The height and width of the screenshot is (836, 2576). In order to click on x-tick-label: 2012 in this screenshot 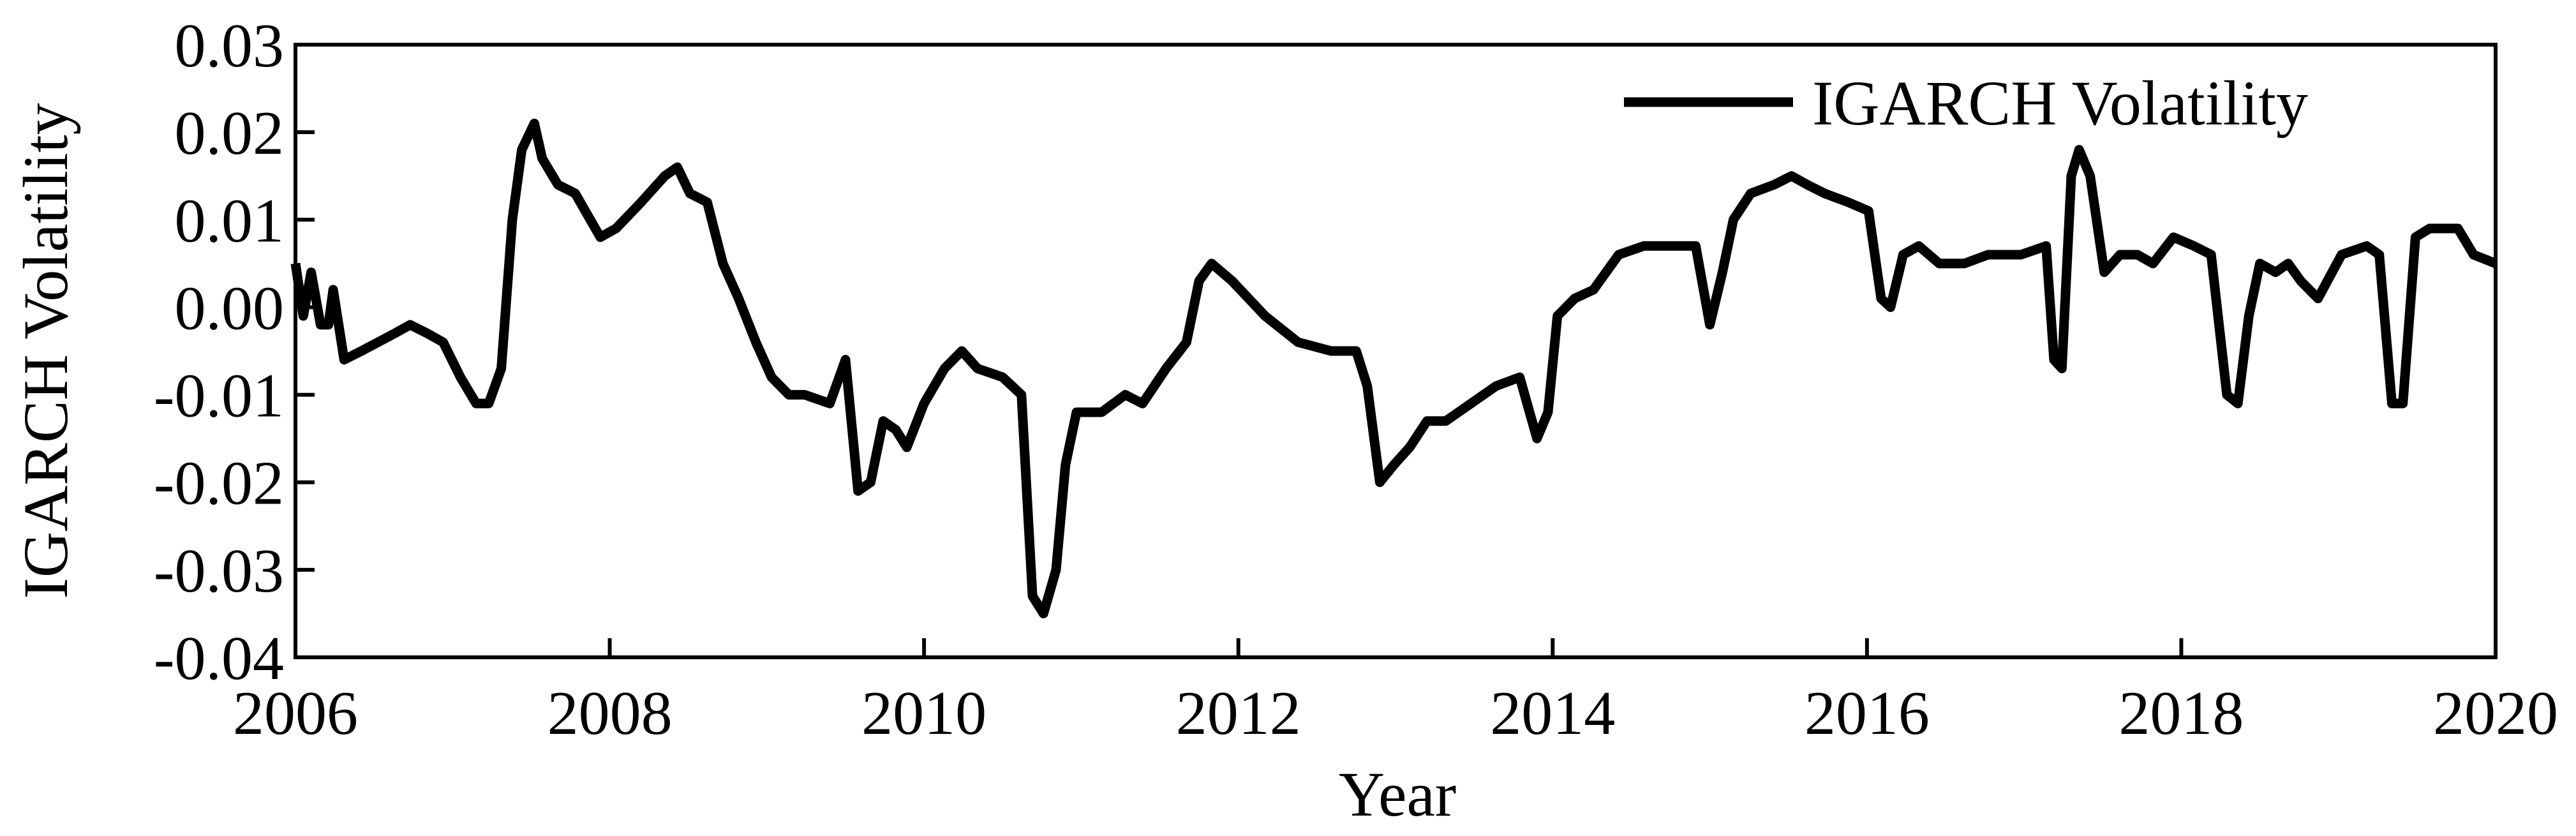, I will do `click(1238, 713)`.